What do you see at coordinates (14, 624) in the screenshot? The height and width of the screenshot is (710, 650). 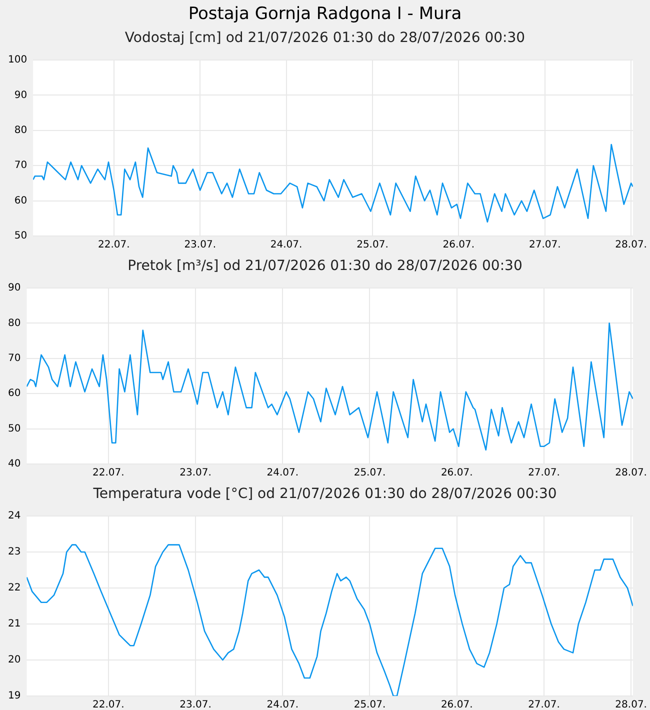 I see `y-tick-label: 21` at bounding box center [14, 624].